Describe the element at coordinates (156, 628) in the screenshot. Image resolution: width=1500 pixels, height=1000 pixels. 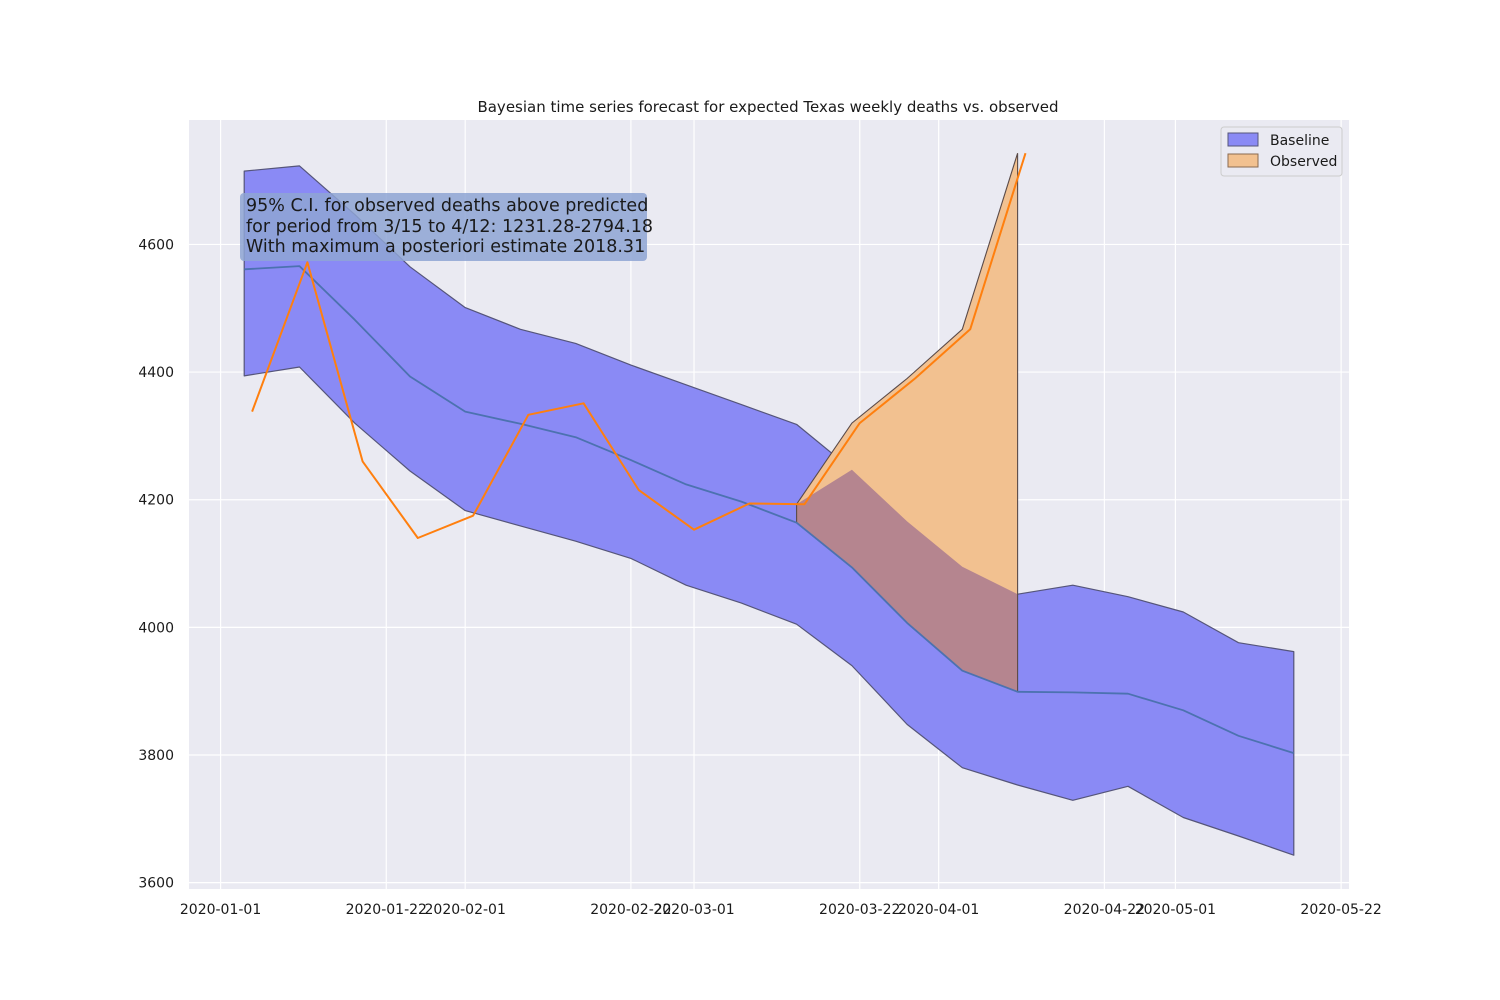
I see `y-tick-label: 4000` at that location.